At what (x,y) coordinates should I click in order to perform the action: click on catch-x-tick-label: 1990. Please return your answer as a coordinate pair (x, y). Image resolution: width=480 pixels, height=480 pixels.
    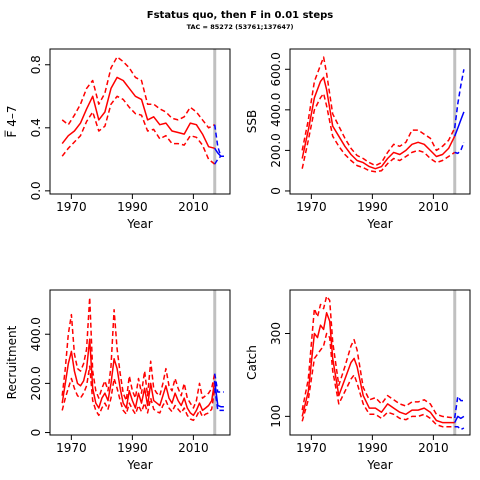
    Looking at the image, I should click on (372, 448).